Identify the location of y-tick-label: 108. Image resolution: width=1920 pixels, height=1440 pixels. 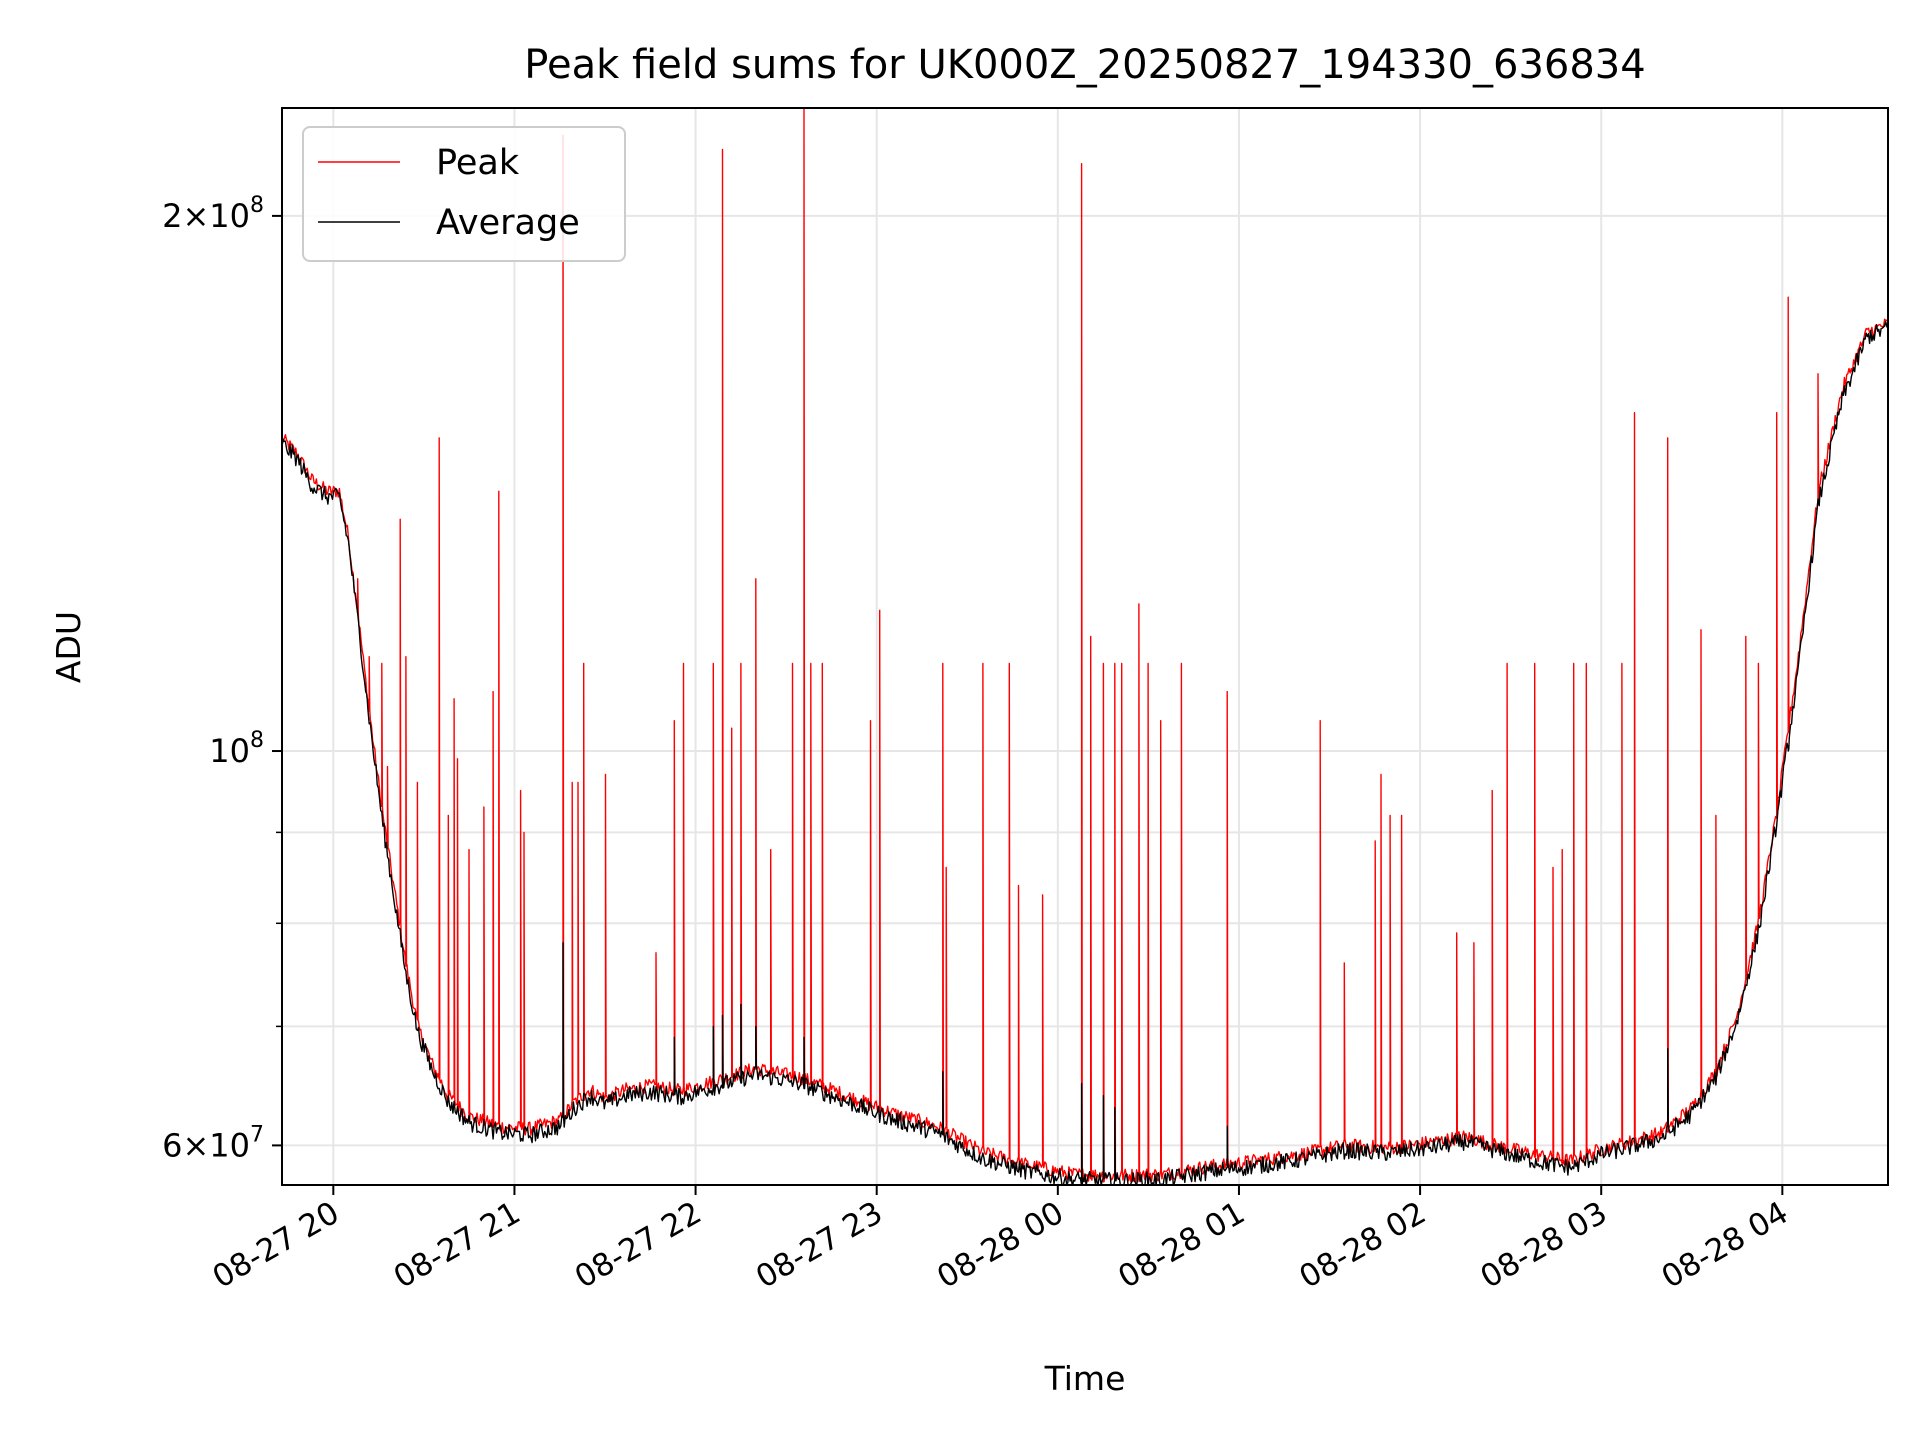
(236, 749).